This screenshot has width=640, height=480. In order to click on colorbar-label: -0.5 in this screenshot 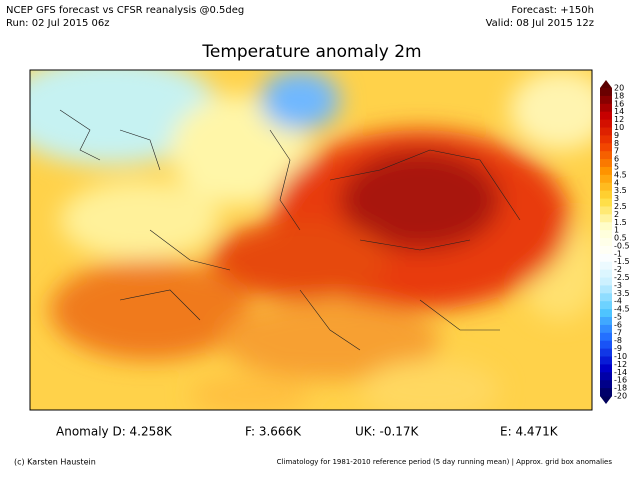, I will do `click(622, 245)`.